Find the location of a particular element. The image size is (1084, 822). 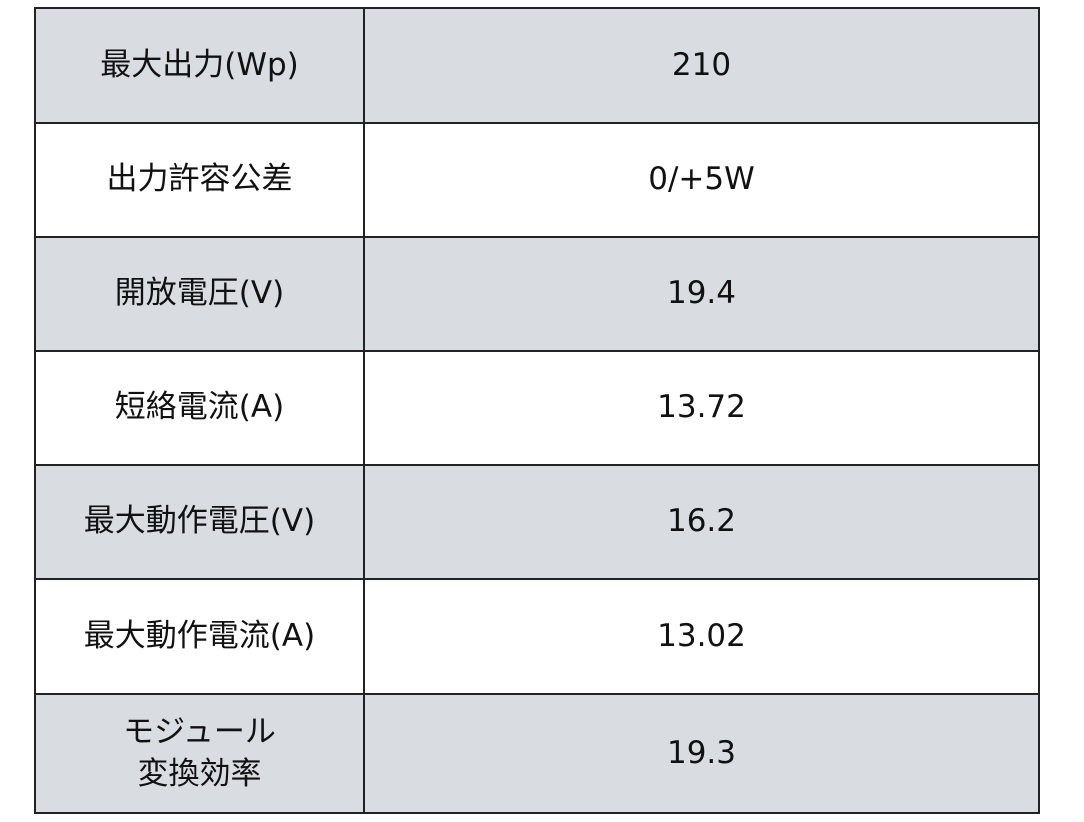

spec-value: 13.02 is located at coordinates (701, 636).